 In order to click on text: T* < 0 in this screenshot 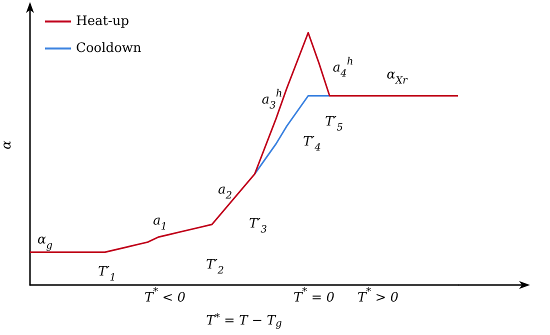, I will do `click(165, 296)`.